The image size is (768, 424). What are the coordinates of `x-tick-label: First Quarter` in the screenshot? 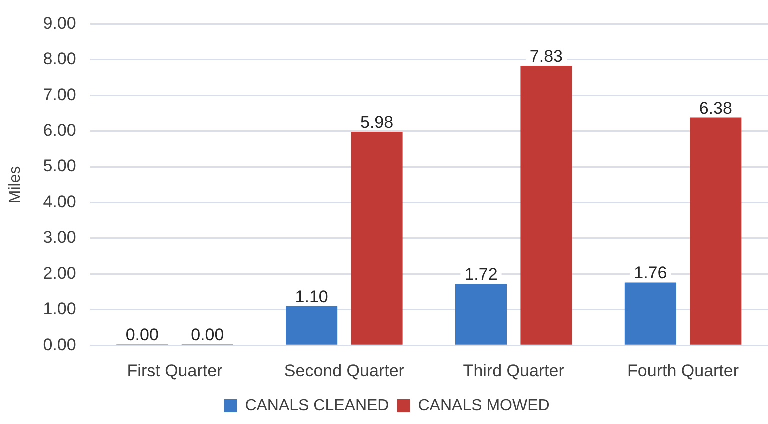 It's located at (175, 370).